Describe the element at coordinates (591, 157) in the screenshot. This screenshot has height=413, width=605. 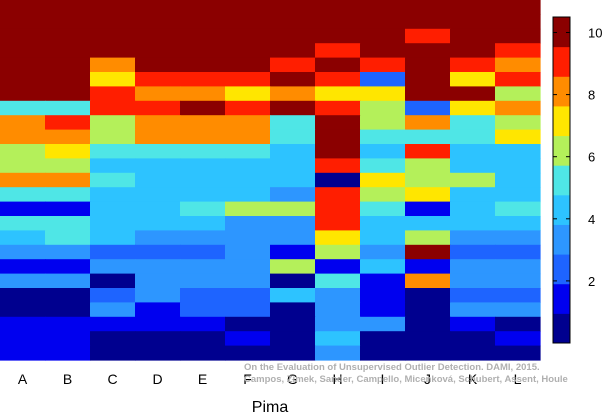
I see `colorbar-tick-label: 6` at that location.